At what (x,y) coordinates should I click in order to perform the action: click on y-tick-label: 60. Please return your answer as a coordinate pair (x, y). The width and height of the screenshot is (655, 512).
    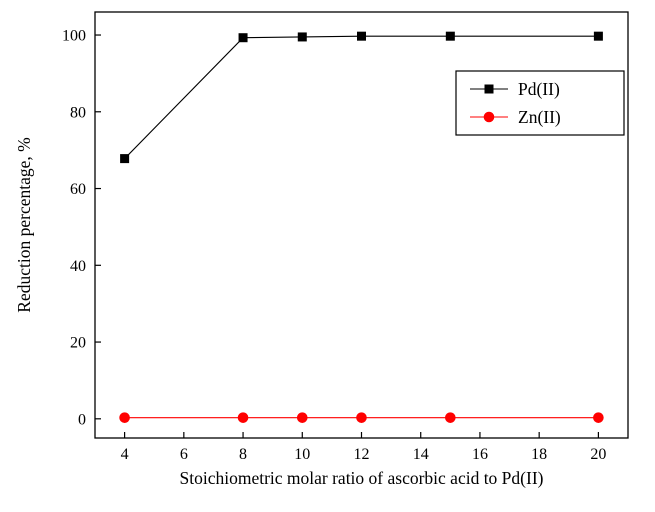
    Looking at the image, I should click on (78, 189).